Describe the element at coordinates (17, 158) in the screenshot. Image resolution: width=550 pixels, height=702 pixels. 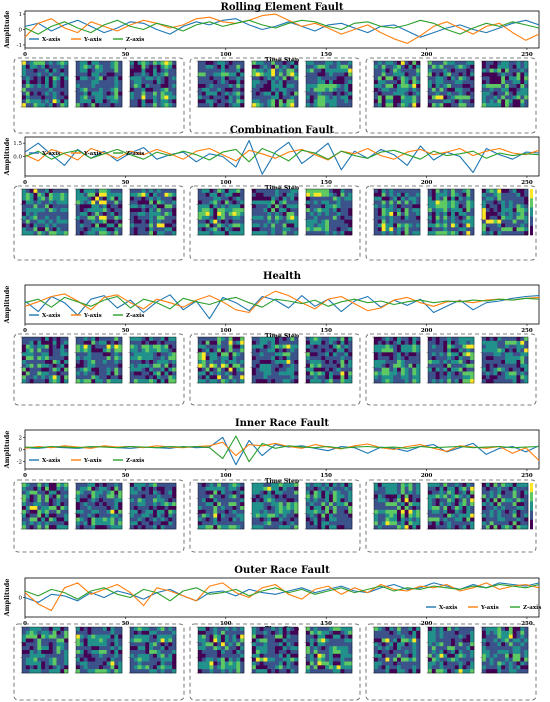
I see `y-tick-label: 0.0` at that location.